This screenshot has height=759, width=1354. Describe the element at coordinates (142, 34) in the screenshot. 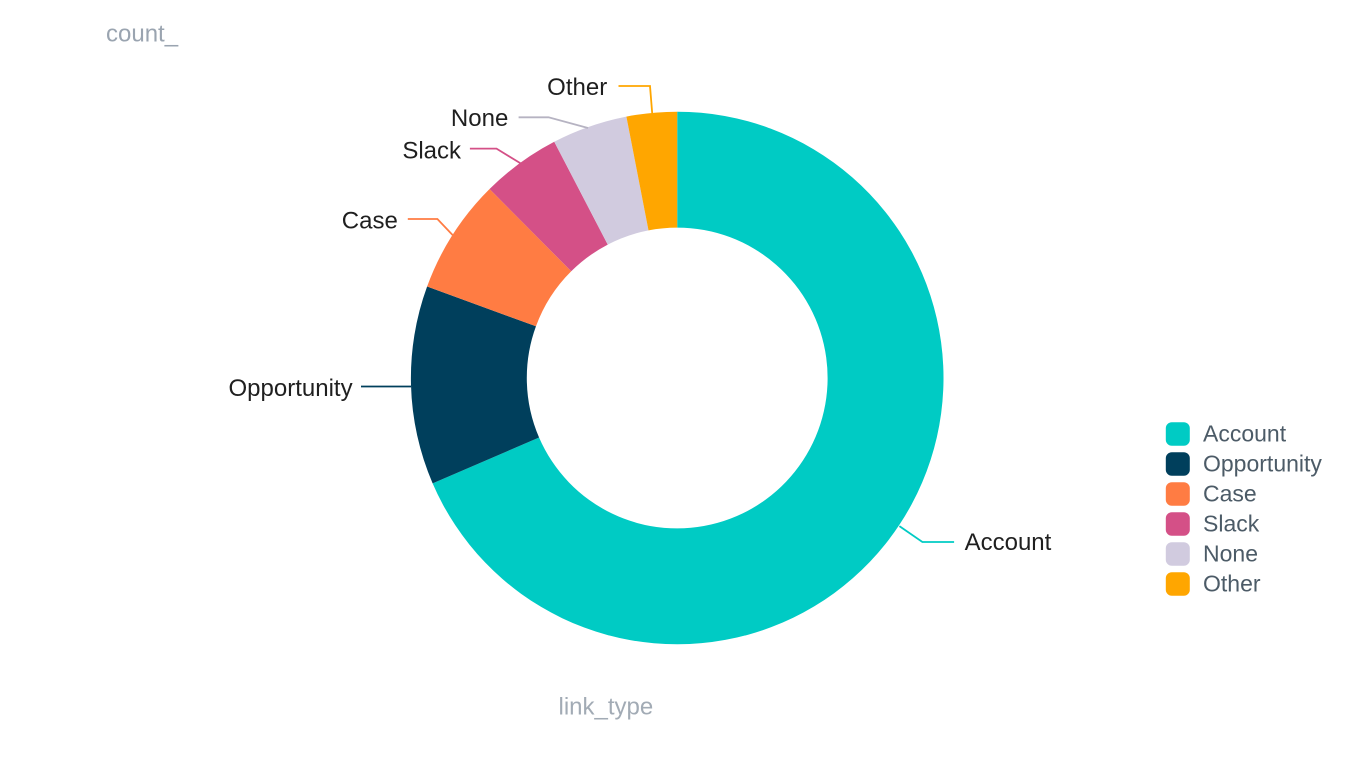

I see `svg-text: count_` at that location.